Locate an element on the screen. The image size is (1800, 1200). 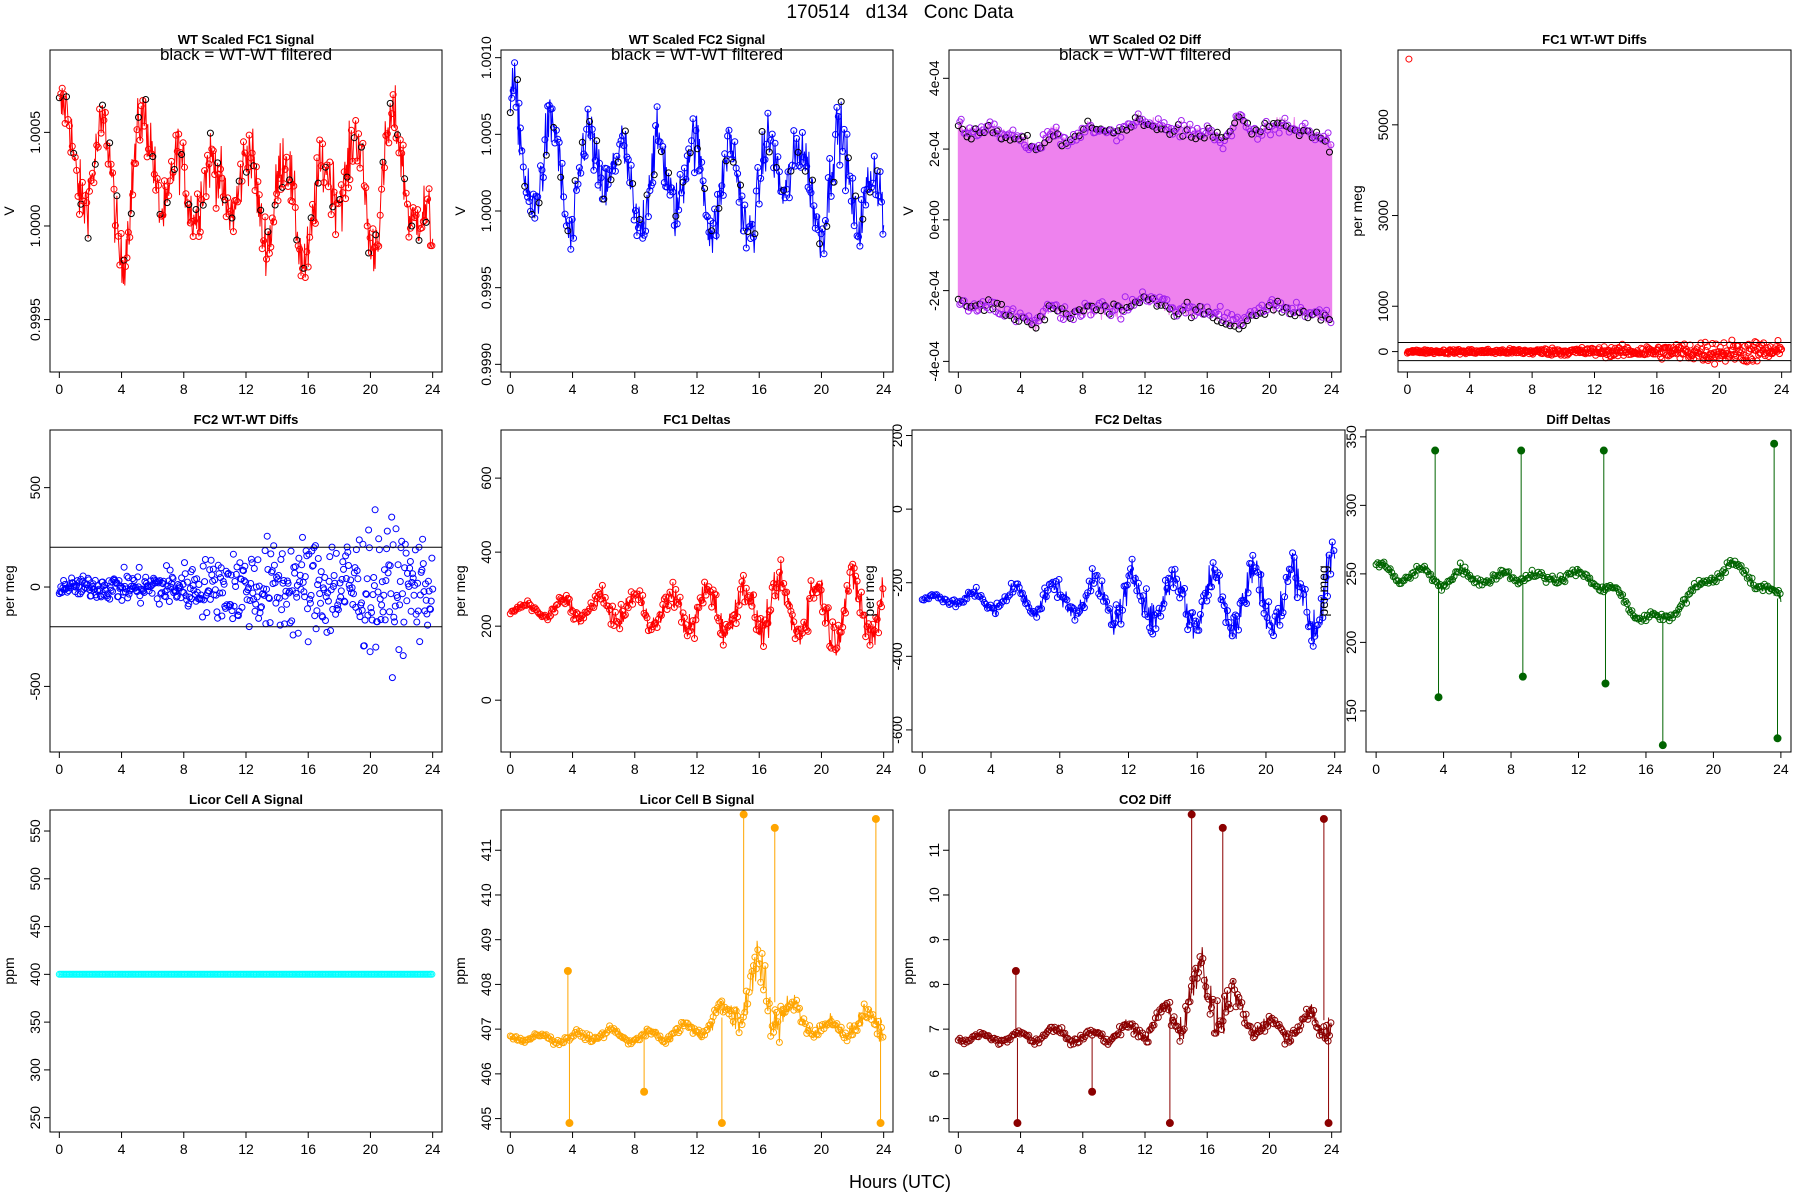
x-tick-label: 12 is located at coordinates (246, 769).